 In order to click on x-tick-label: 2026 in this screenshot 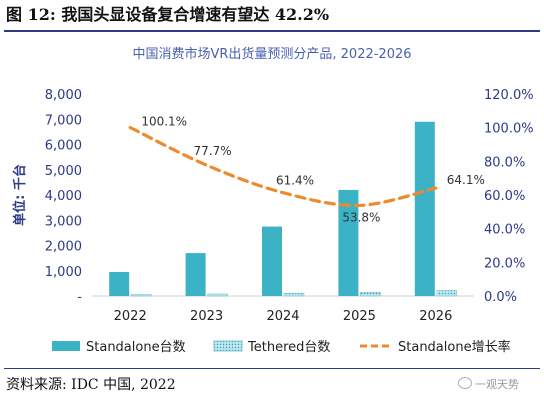, I will do `click(435, 316)`.